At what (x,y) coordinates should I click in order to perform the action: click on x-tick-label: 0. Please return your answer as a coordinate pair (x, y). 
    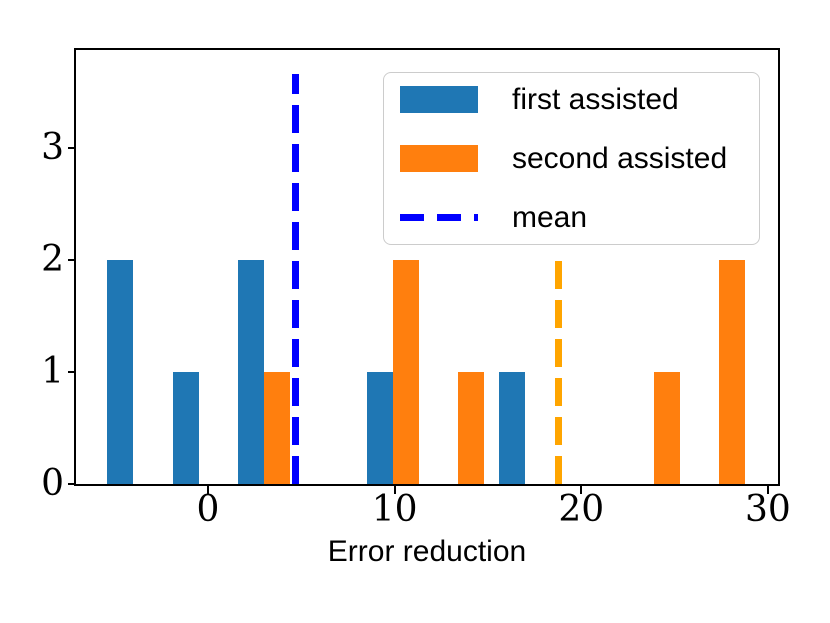
    Looking at the image, I should click on (208, 509).